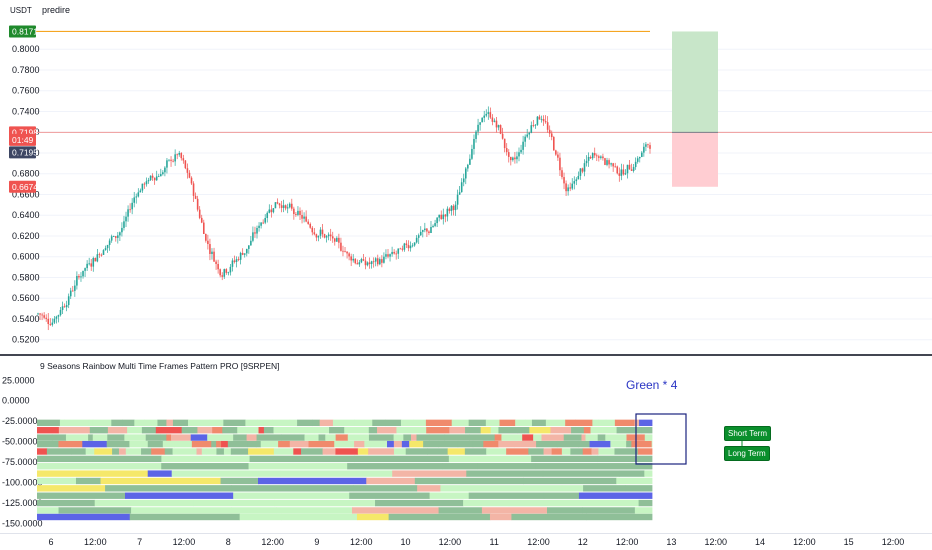  What do you see at coordinates (695, 82) in the screenshot?
I see `profit-zone` at bounding box center [695, 82].